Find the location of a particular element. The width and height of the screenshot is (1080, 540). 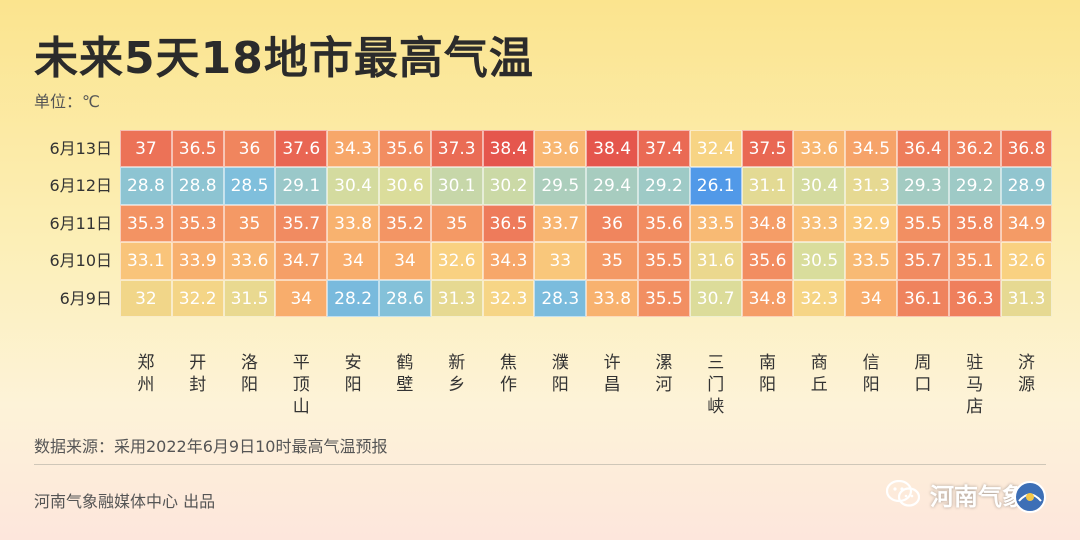

heatmap-cell: 32.2 is located at coordinates (197, 298).